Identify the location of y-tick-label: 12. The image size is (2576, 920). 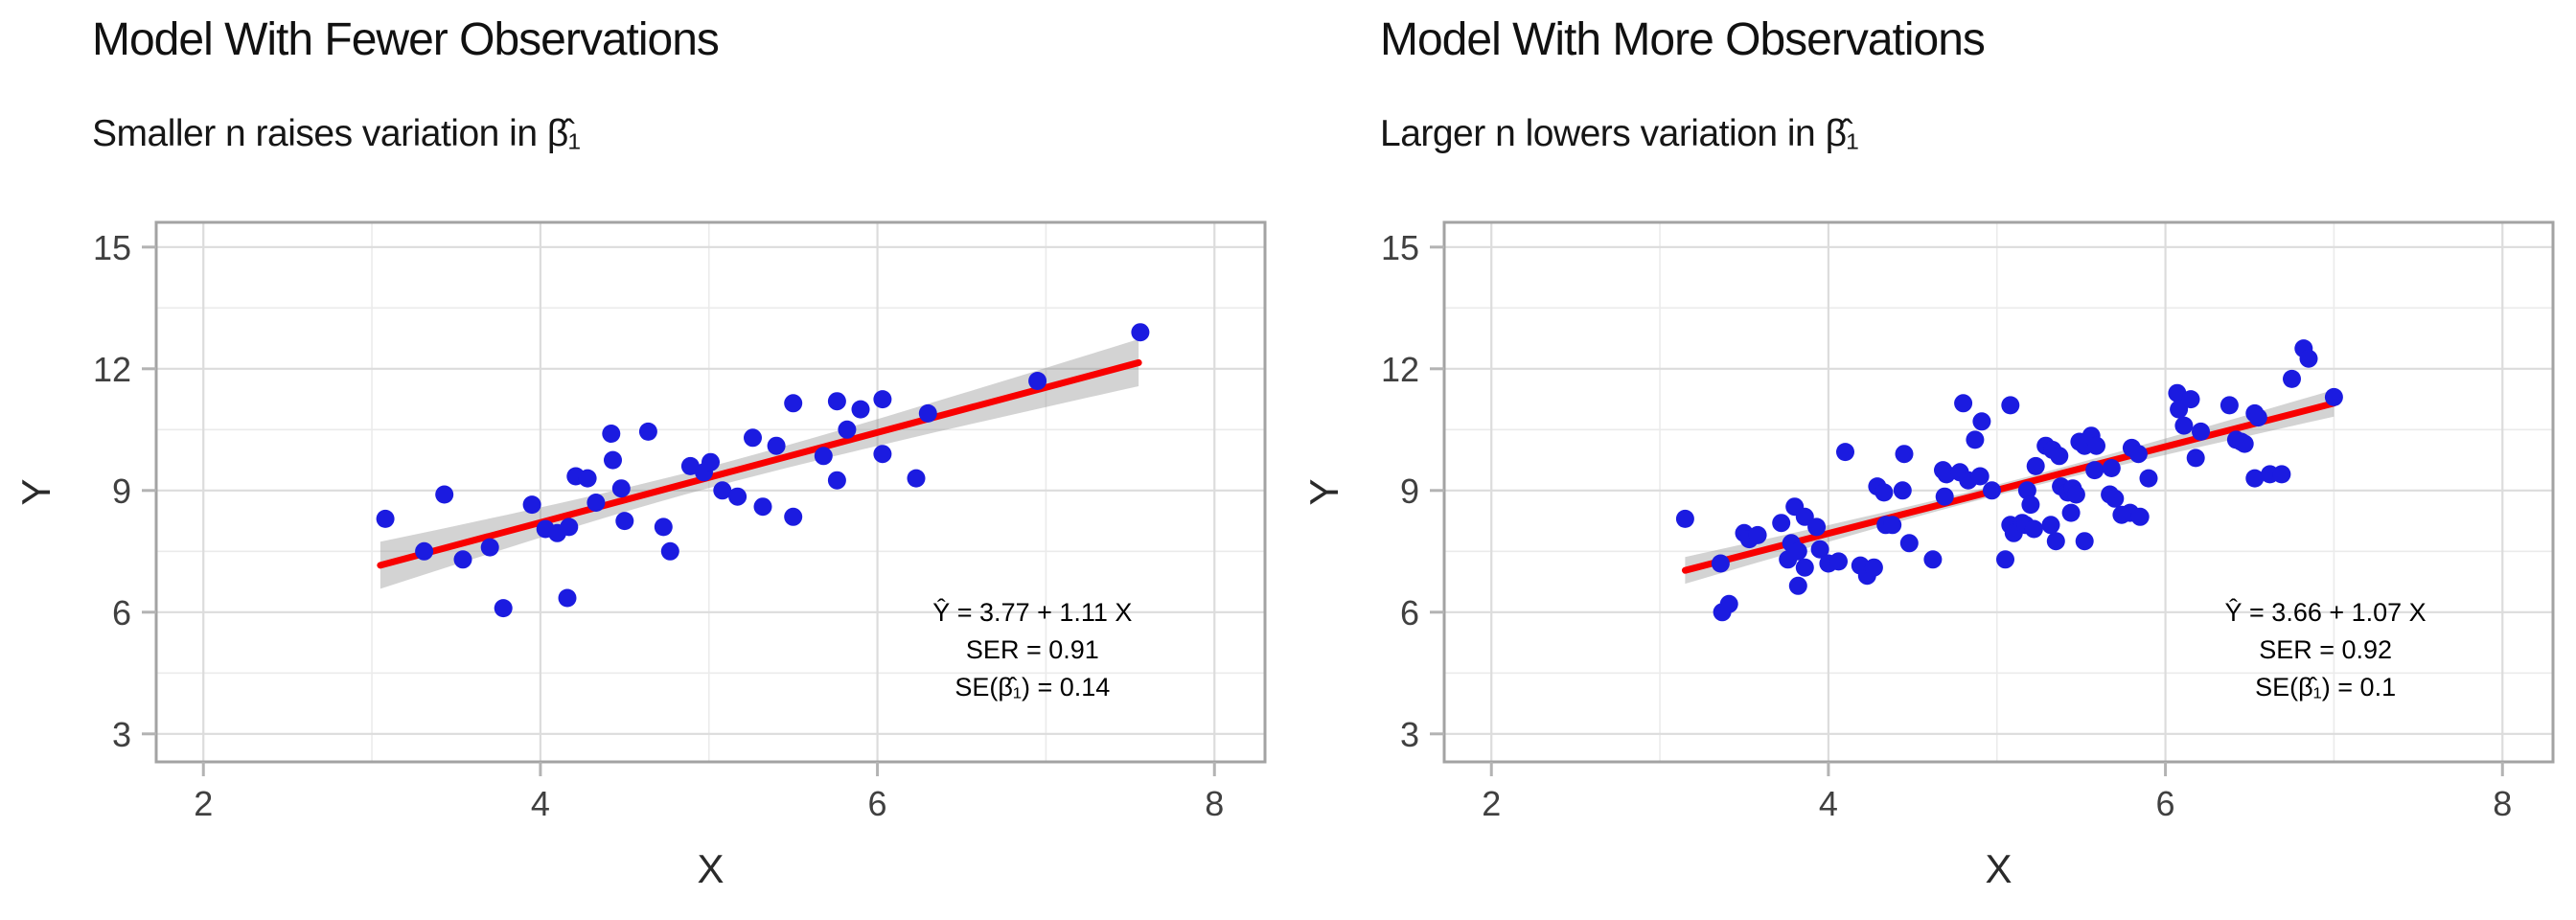
(112, 369).